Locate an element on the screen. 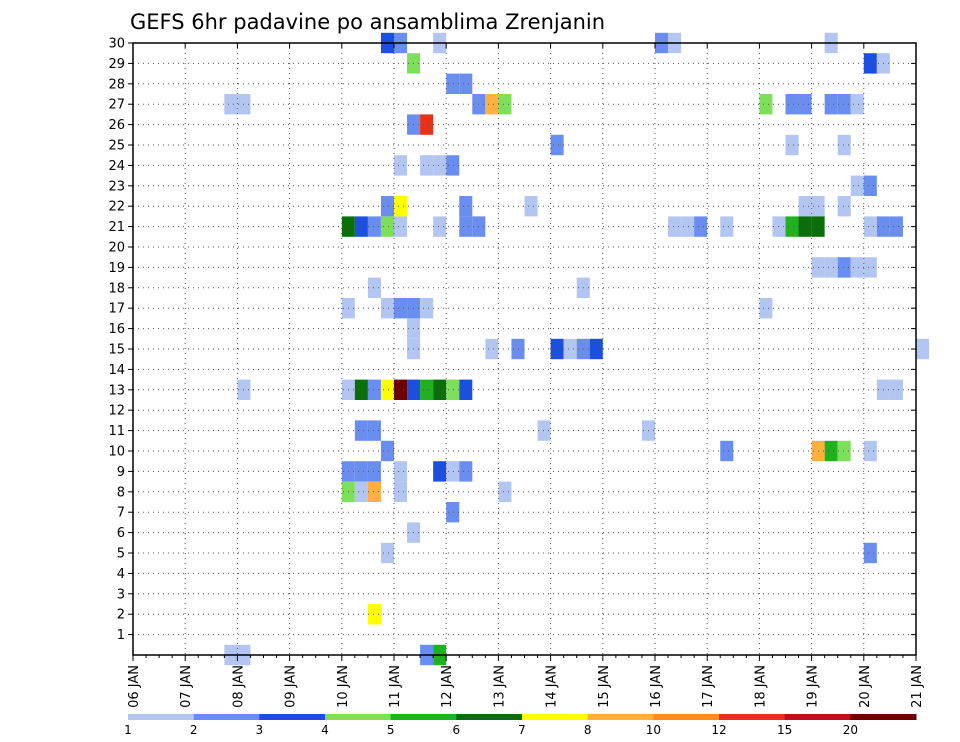  heatmap-cell-m28-s24 is located at coordinates (453, 83).